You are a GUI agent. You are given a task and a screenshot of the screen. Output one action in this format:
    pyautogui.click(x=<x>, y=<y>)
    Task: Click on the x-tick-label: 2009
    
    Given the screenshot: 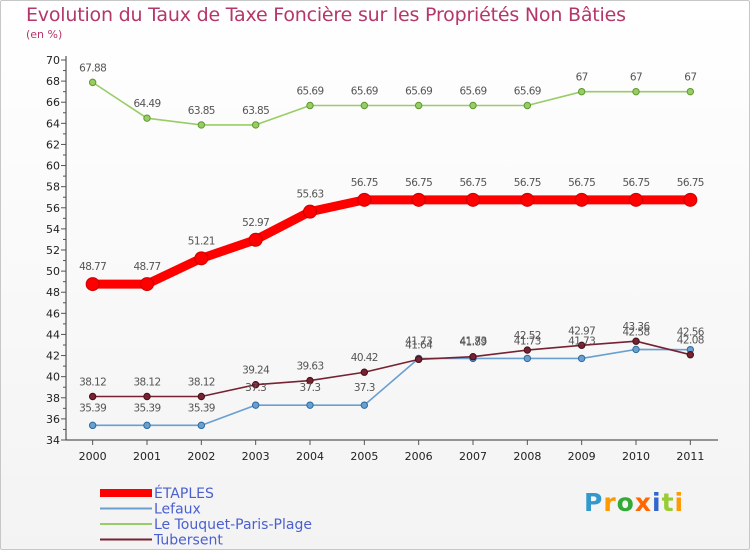 What is the action you would take?
    pyautogui.click(x=582, y=456)
    